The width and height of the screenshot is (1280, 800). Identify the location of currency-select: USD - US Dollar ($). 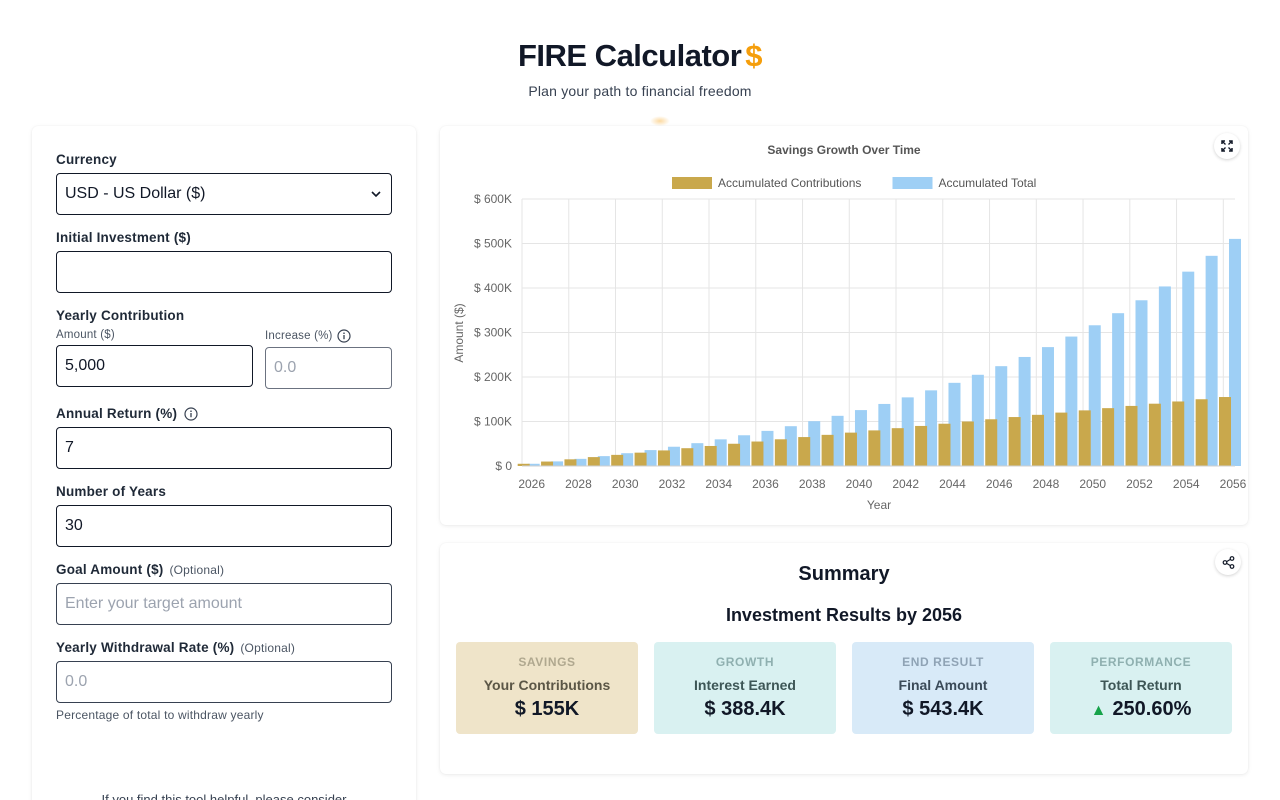
(224, 194).